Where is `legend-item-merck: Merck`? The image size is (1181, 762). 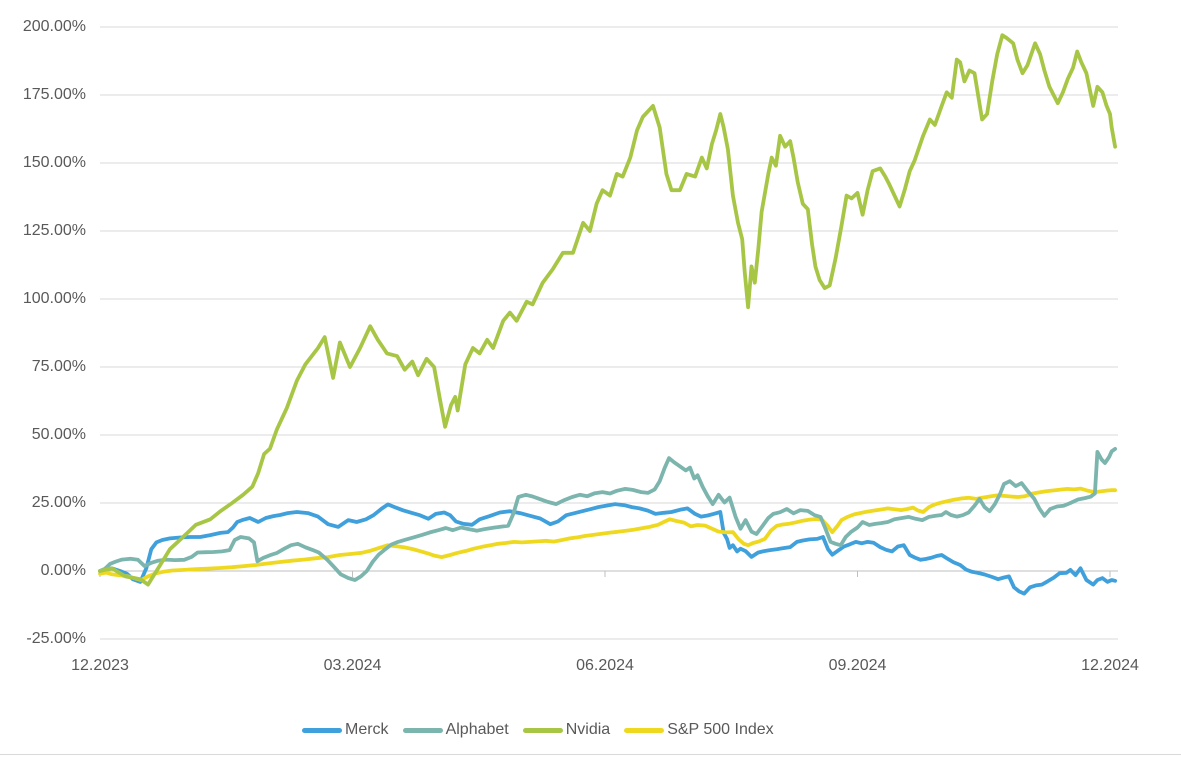 legend-item-merck: Merck is located at coordinates (345, 730).